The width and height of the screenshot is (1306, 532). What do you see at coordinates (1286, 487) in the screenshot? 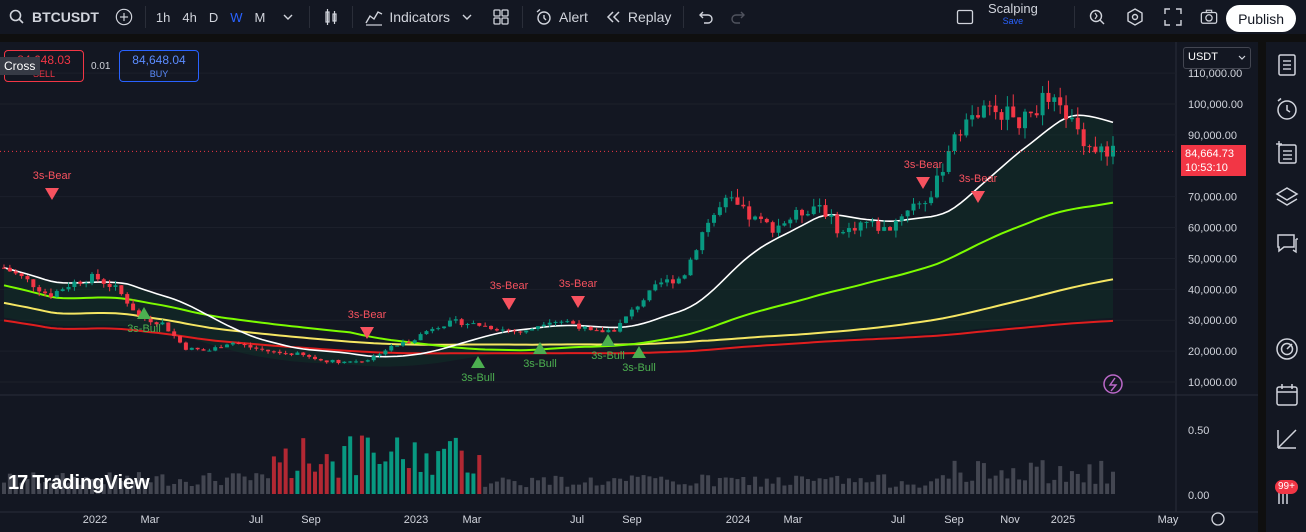
I see `notifications-badge: 99+` at bounding box center [1286, 487].